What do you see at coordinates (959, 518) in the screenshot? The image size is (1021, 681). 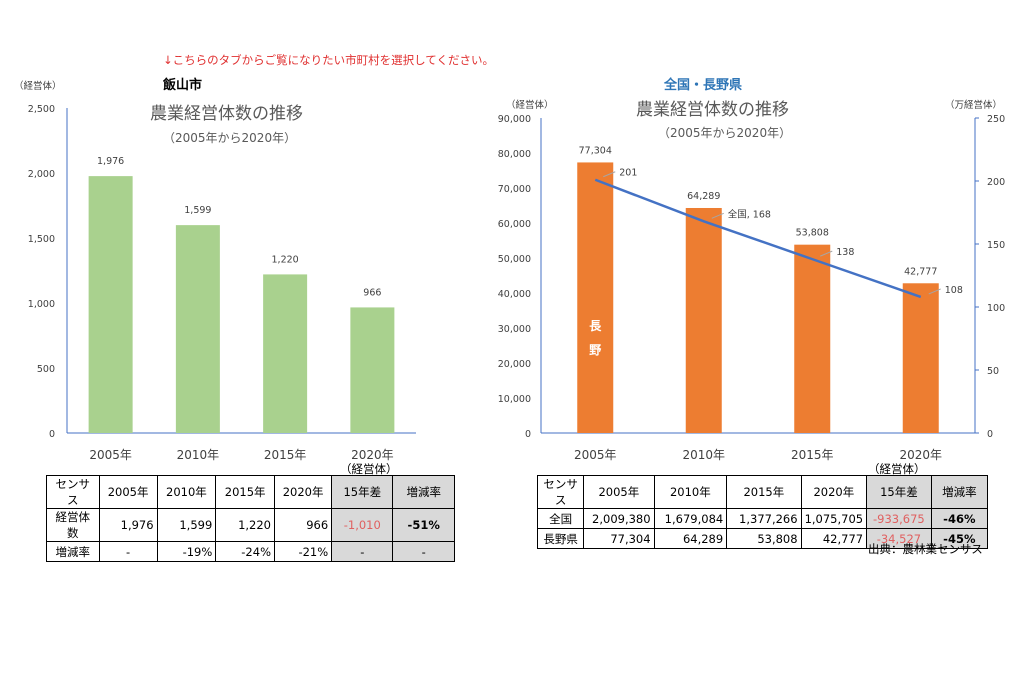 I see `table-cell: -46%` at bounding box center [959, 518].